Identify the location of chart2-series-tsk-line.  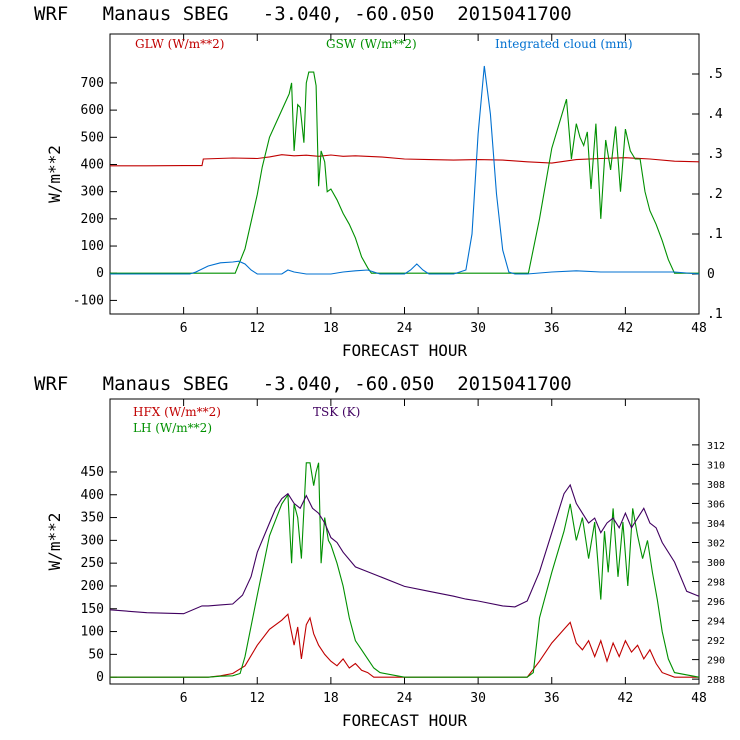
(404, 549).